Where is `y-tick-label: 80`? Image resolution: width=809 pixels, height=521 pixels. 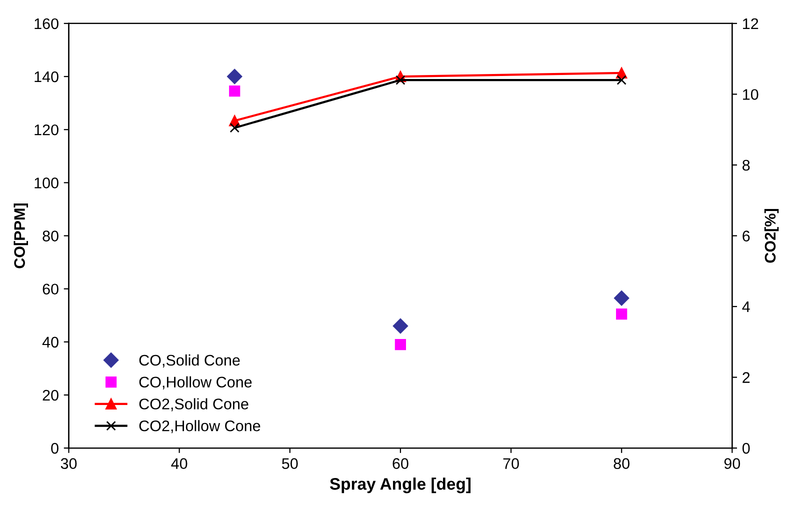
y-tick-label: 80 is located at coordinates (50, 236).